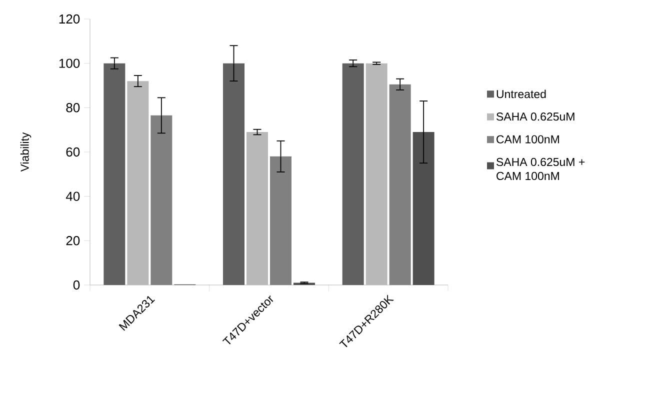  Describe the element at coordinates (73, 107) in the screenshot. I see `y-tick-label: 80` at that location.